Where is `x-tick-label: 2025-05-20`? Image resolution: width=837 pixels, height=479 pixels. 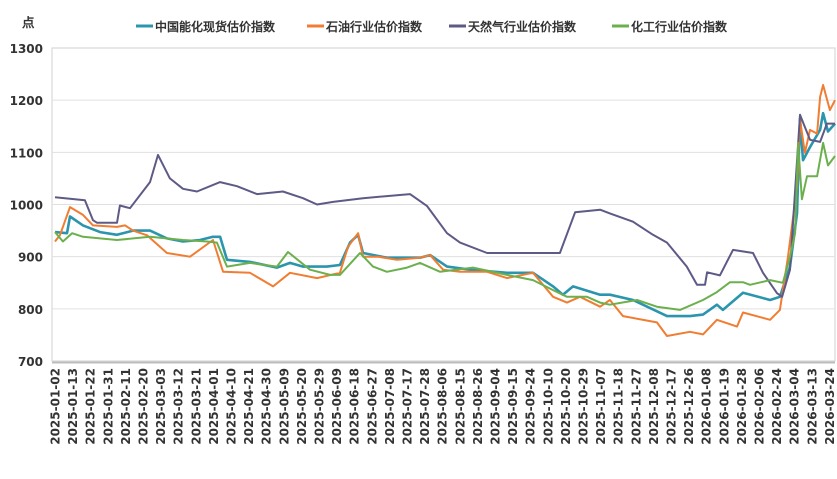 x-tick-label: 2025-05-20 is located at coordinates (302, 406).